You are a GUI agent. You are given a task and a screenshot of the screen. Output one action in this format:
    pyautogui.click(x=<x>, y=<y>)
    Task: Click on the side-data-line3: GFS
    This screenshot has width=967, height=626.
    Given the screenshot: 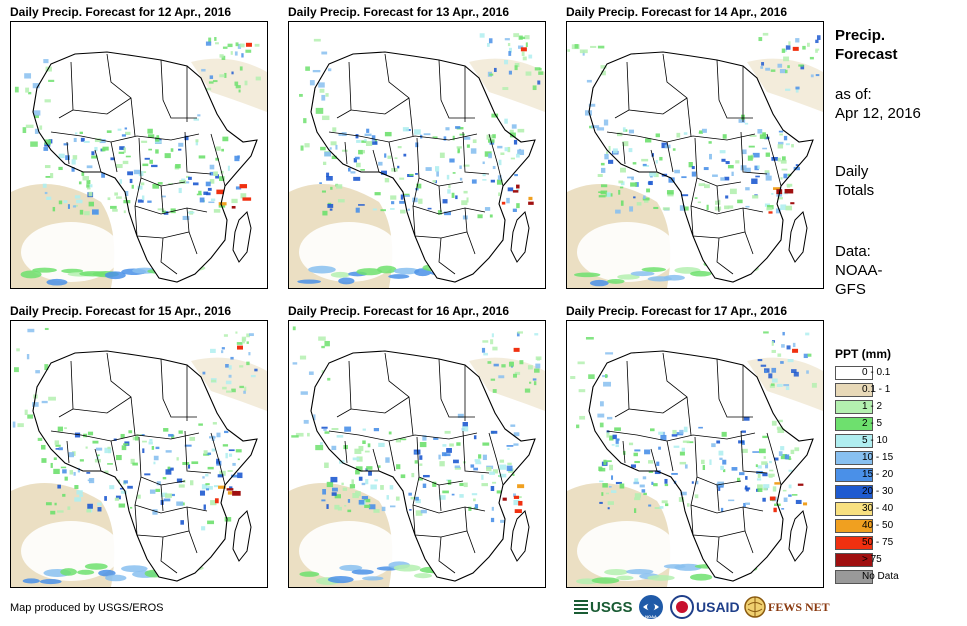 What is the action you would take?
    pyautogui.click(x=850, y=289)
    